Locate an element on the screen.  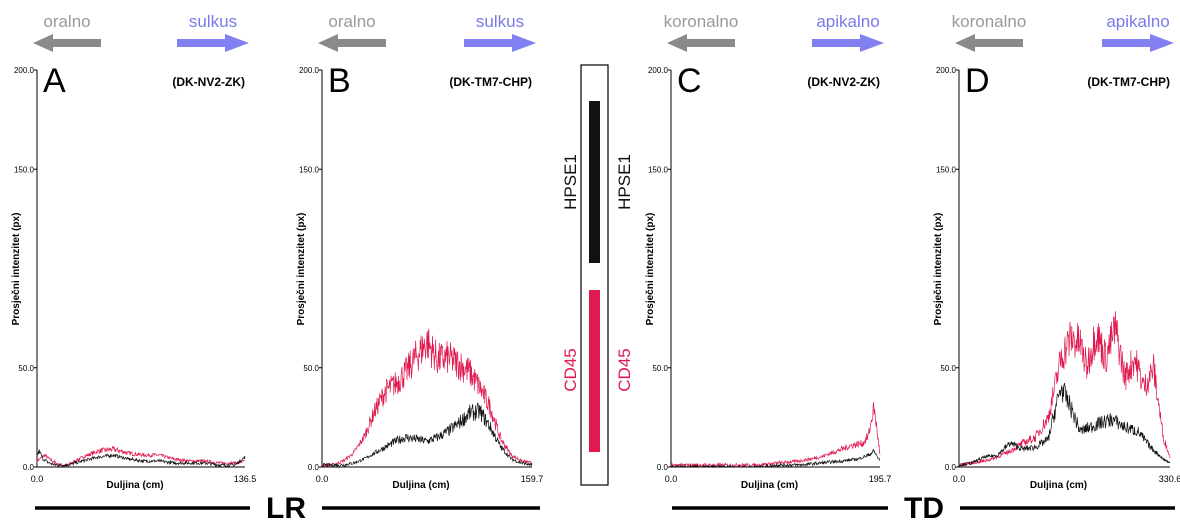
legend-label-hpse1-left: HPSE1 is located at coordinates (570, 182).